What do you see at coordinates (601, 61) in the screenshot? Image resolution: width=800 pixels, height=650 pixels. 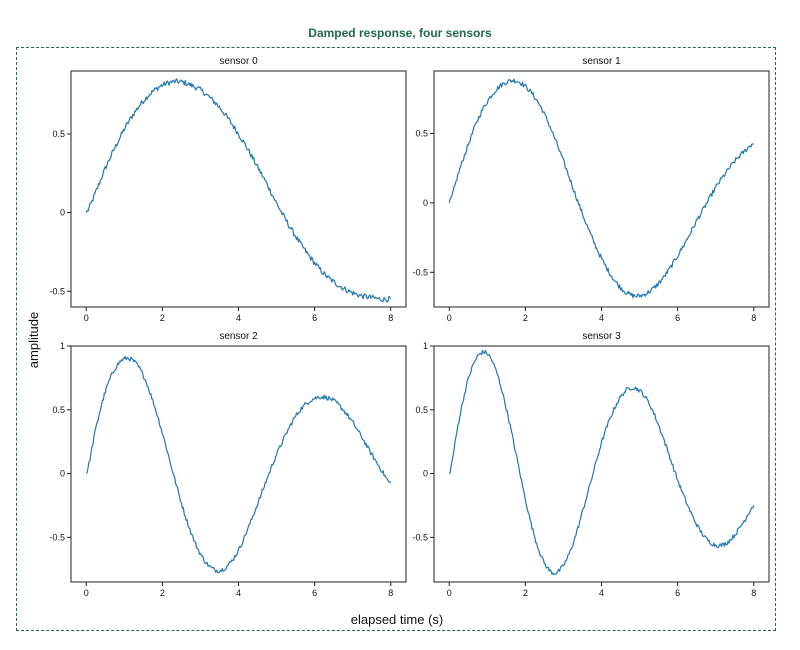 I see `subplot-title-1: sensor 1` at bounding box center [601, 61].